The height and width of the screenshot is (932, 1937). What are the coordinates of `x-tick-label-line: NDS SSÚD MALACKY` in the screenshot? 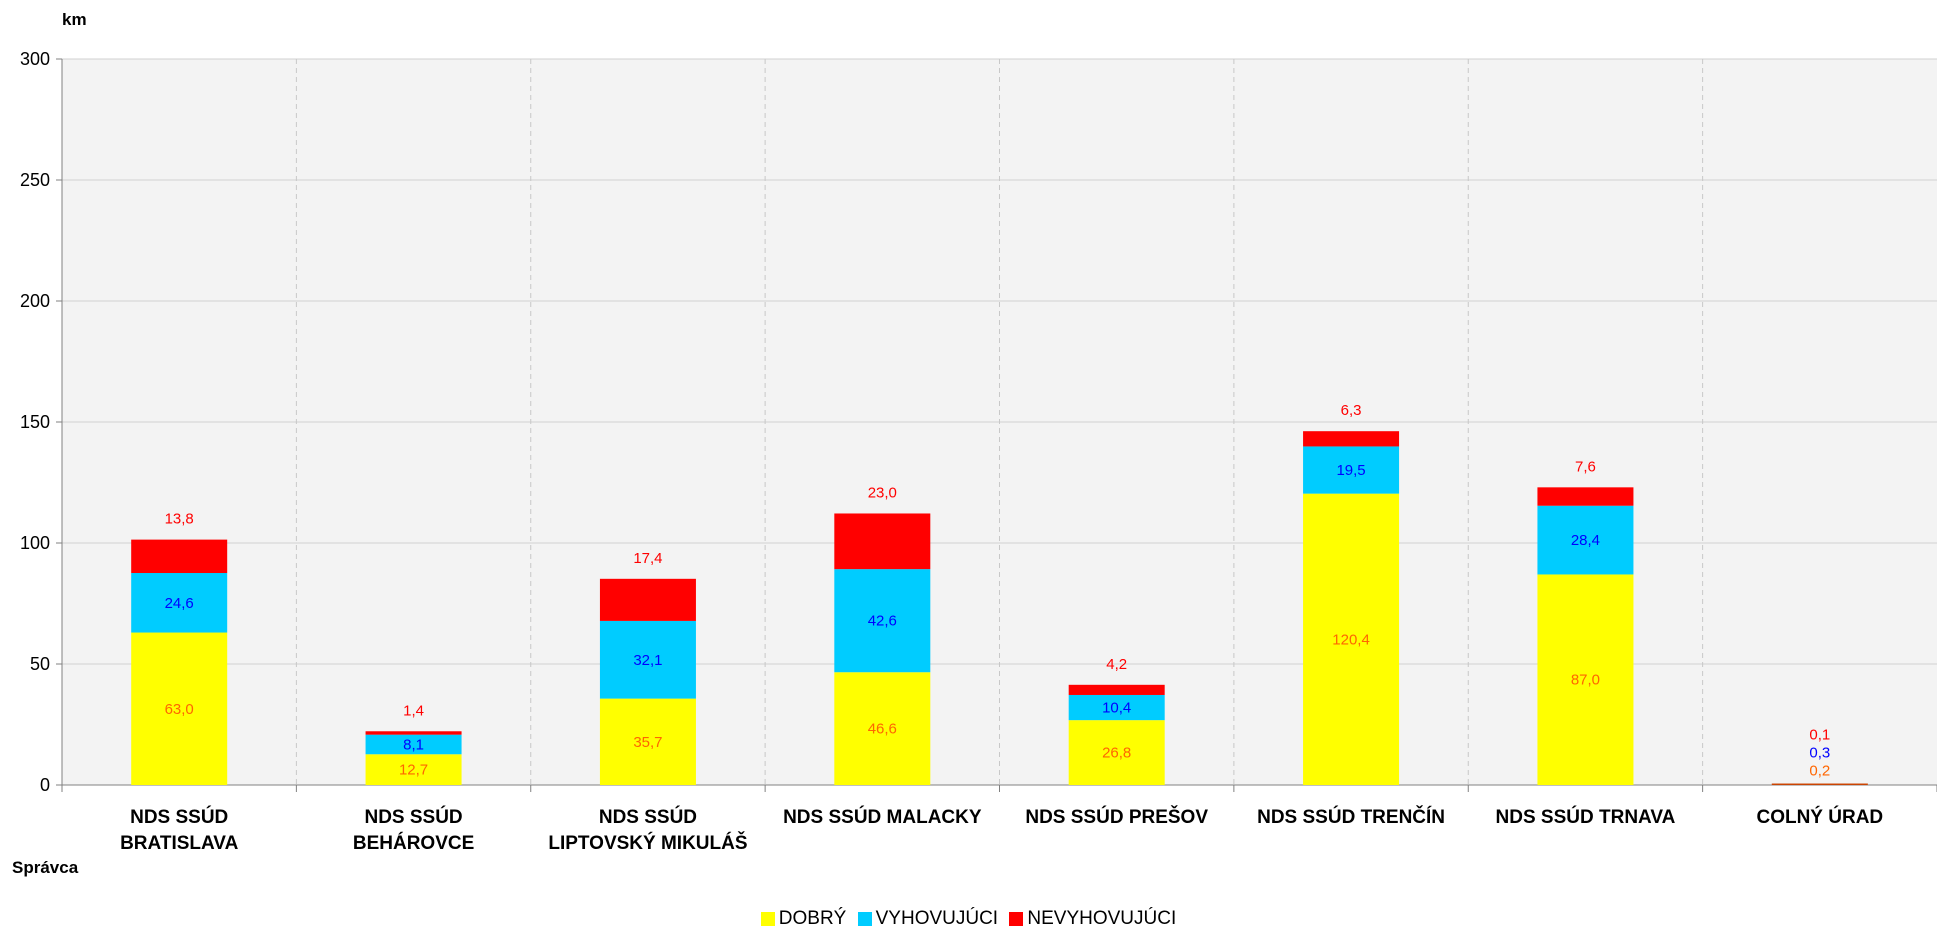 It's located at (882, 817).